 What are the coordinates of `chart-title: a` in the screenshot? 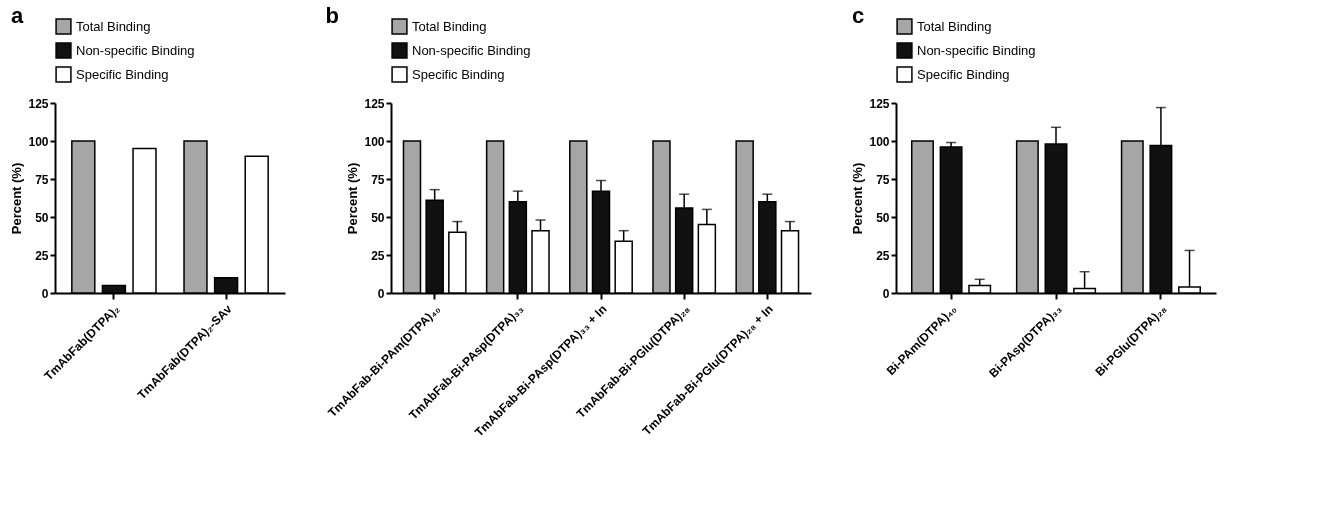 It's located at (17, 15).